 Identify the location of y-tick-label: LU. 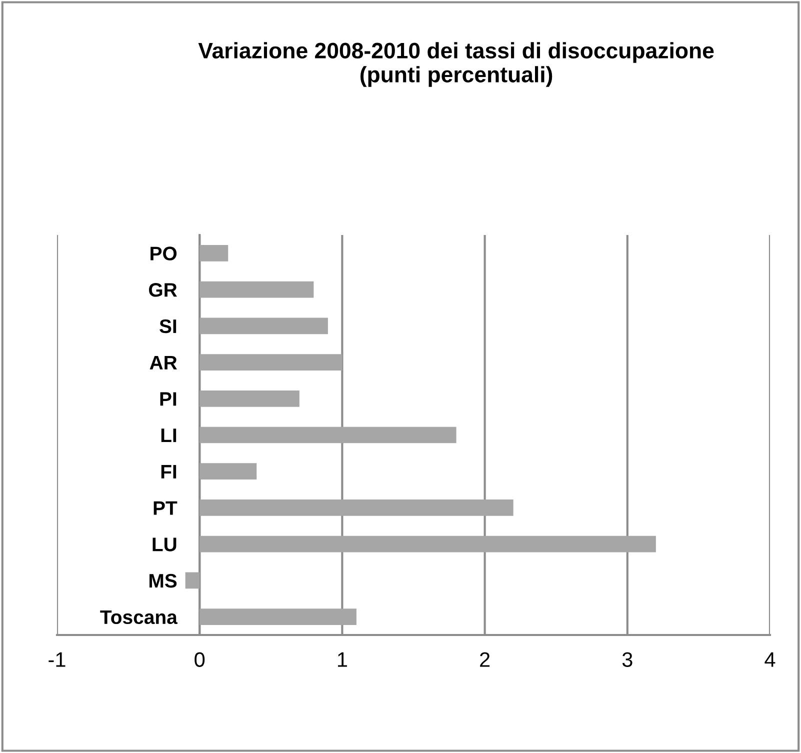
(164, 545).